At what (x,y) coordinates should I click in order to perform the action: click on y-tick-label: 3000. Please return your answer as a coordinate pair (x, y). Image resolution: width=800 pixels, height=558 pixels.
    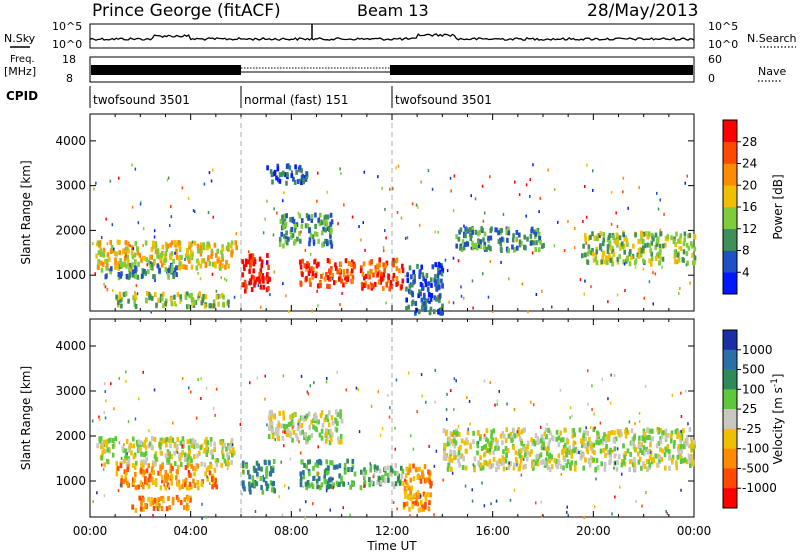
    Looking at the image, I should click on (70, 391).